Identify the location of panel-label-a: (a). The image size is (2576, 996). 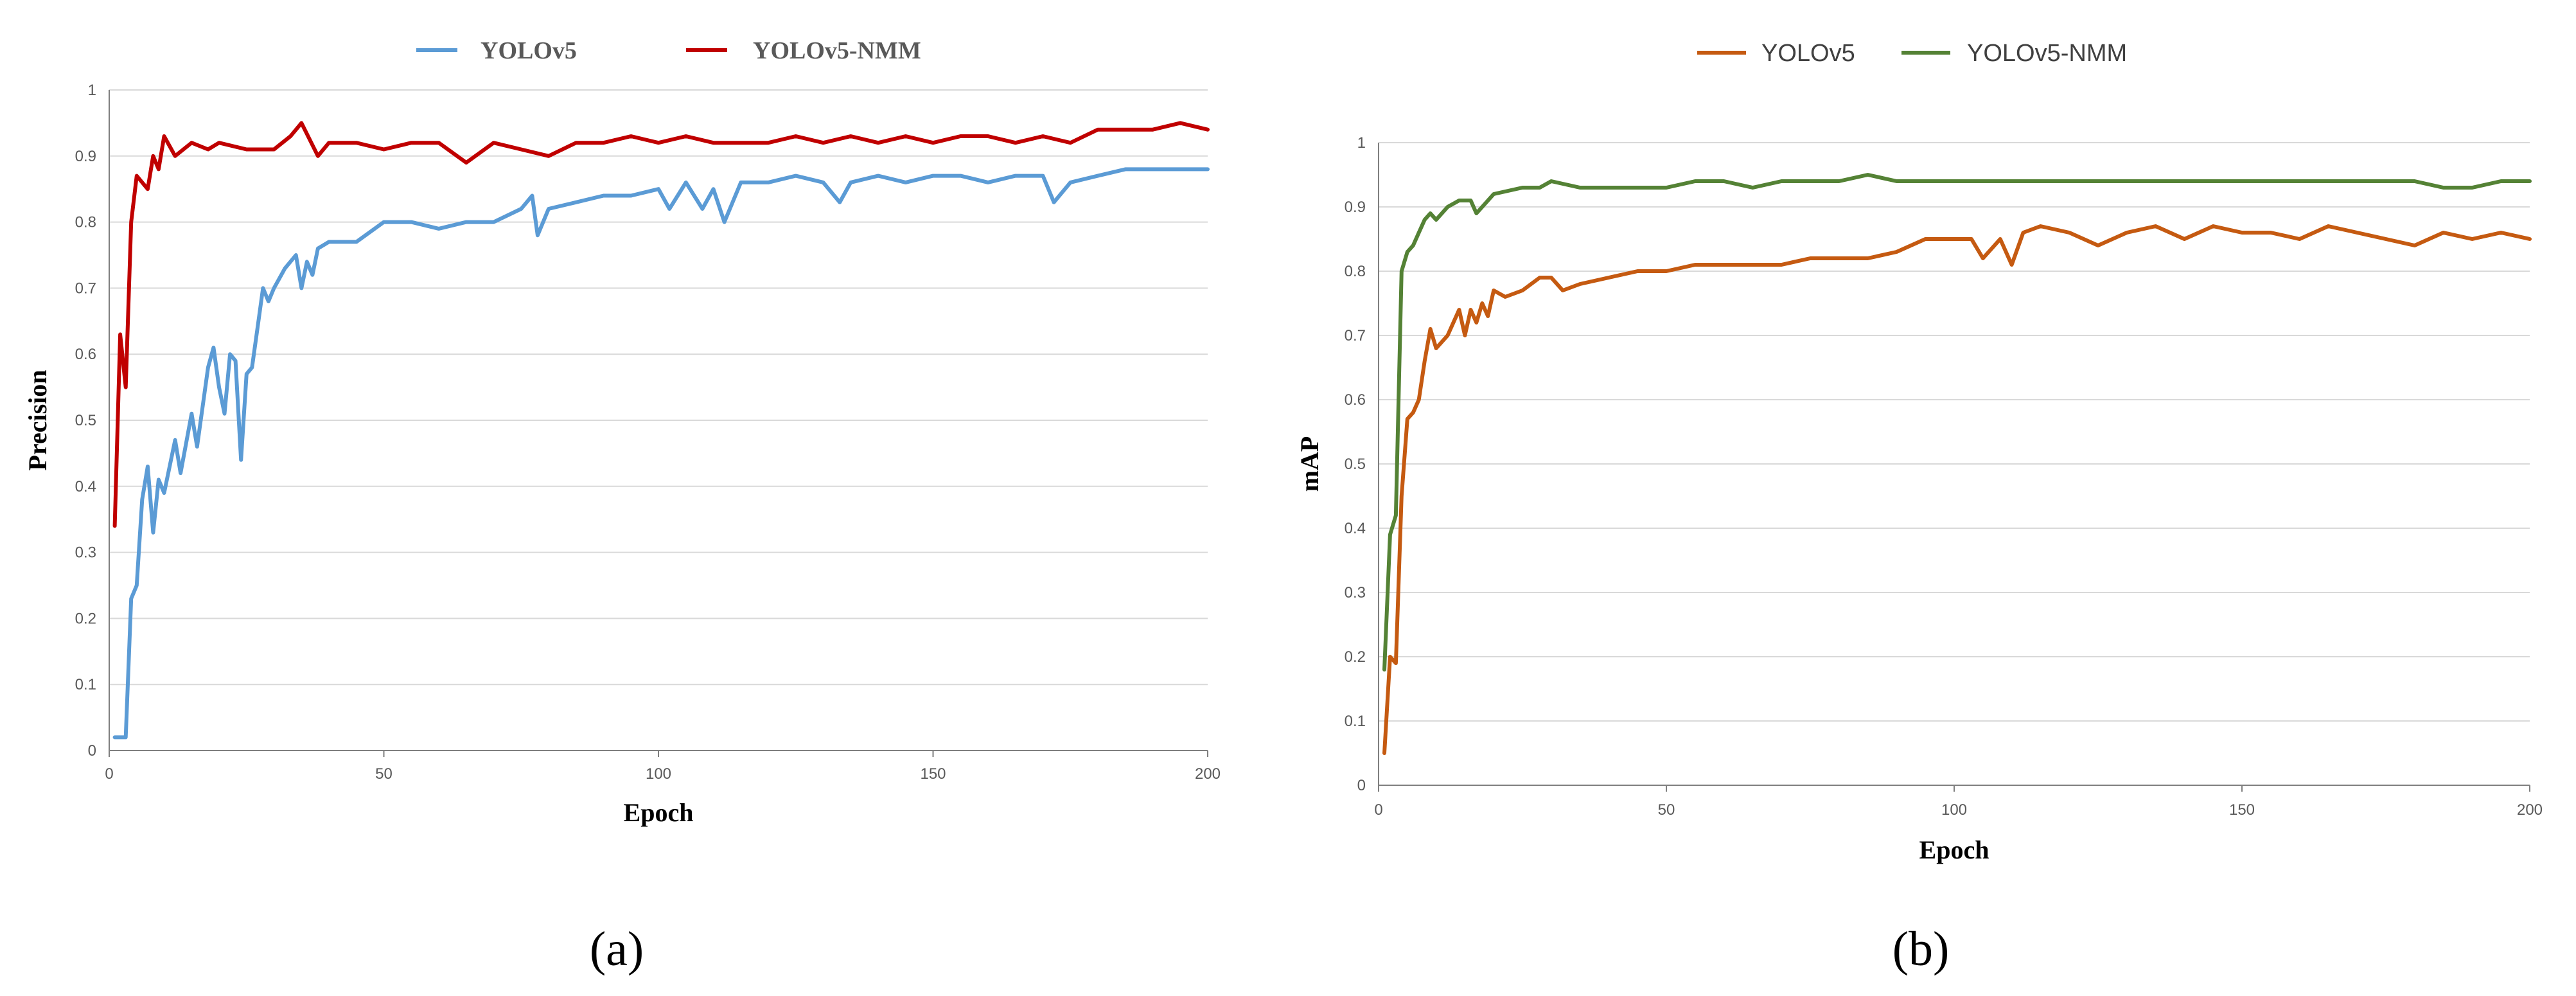
(617, 949).